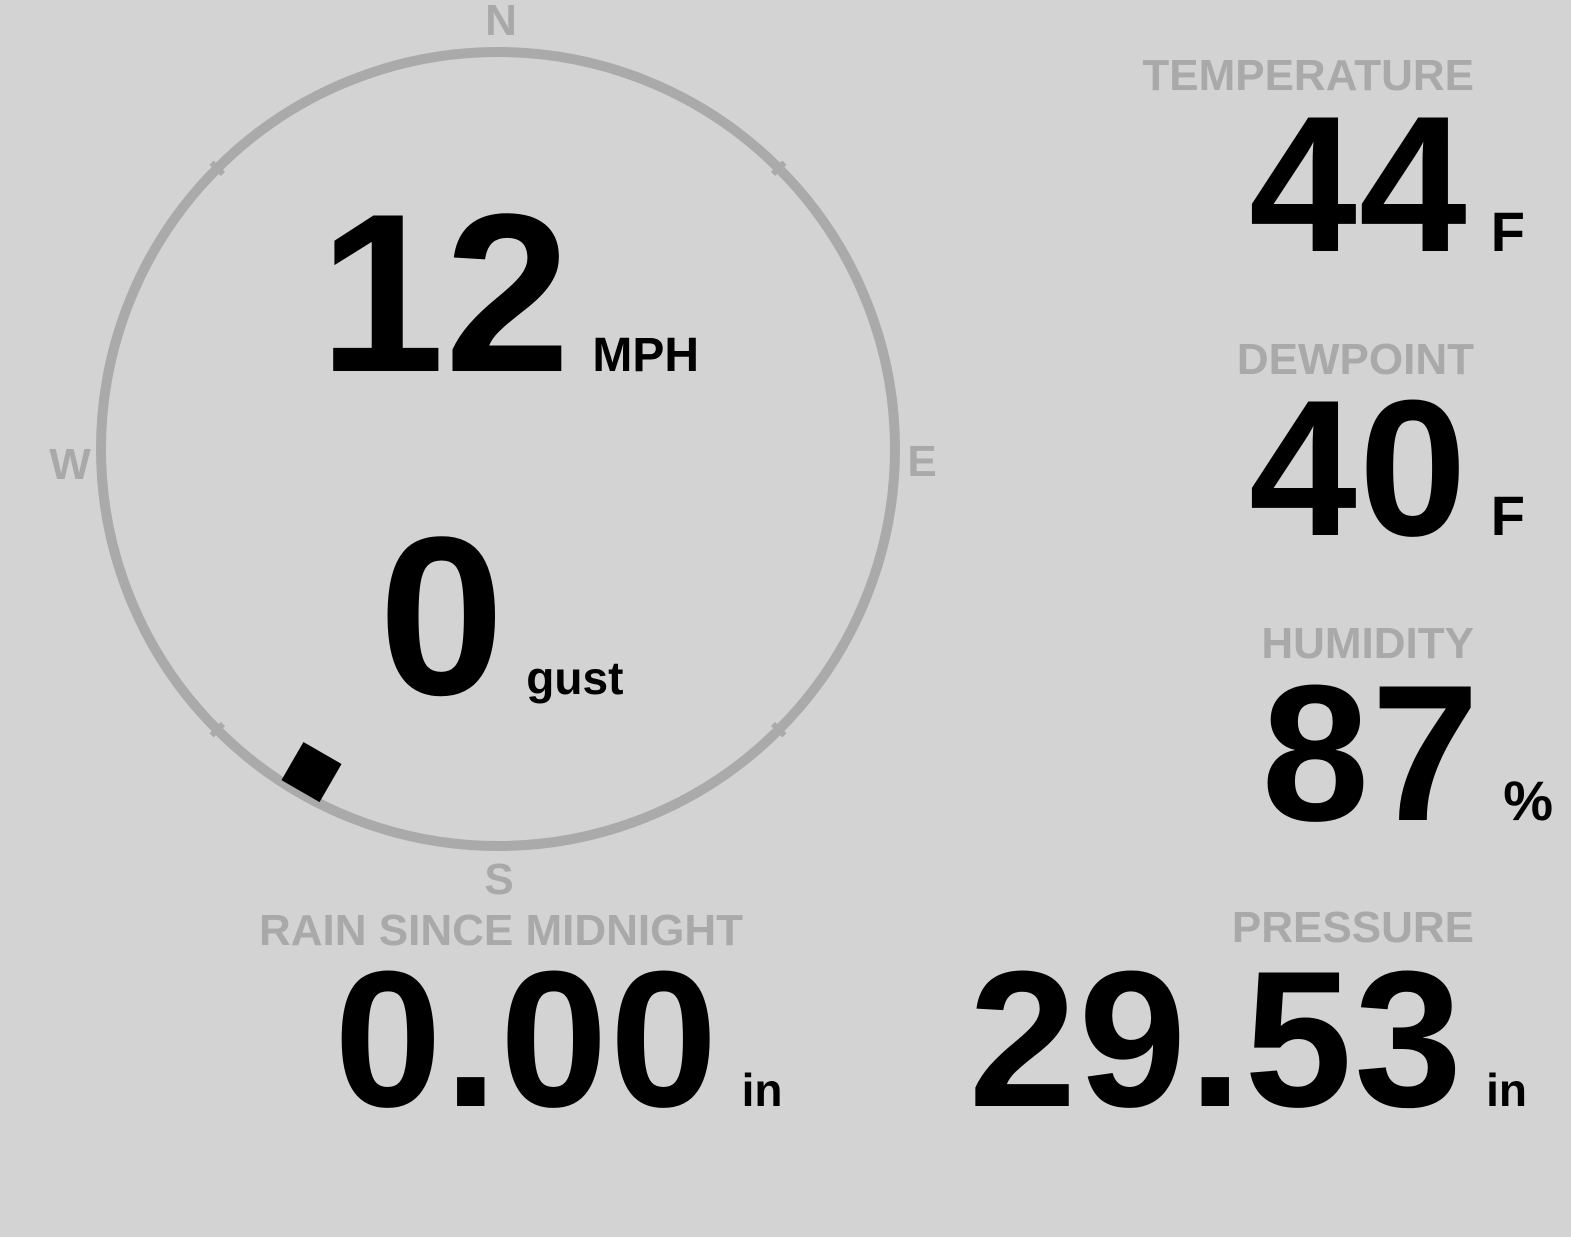 The image size is (1571, 1237). I want to click on compass-n: N, so click(501, 22).